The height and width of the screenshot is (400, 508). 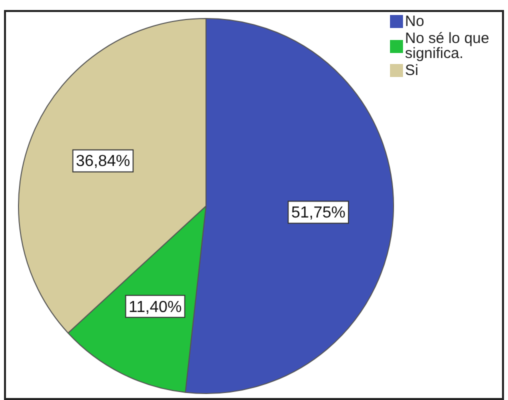 What do you see at coordinates (103, 161) in the screenshot?
I see `data-label: 36,84%` at bounding box center [103, 161].